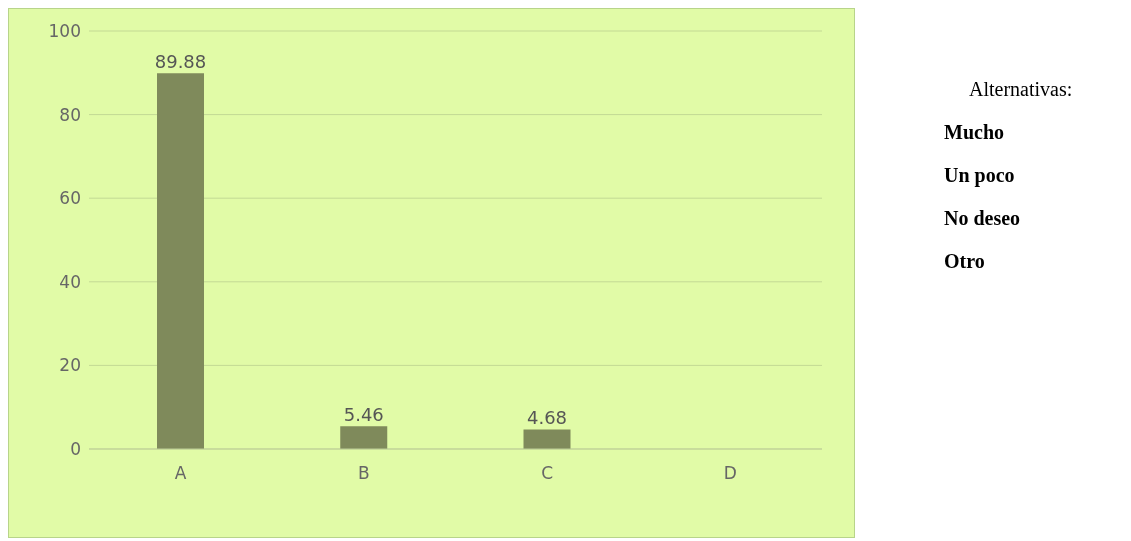 Image resolution: width=1131 pixels, height=541 pixels. What do you see at coordinates (547, 473) in the screenshot?
I see `x-tick-label: C` at bounding box center [547, 473].